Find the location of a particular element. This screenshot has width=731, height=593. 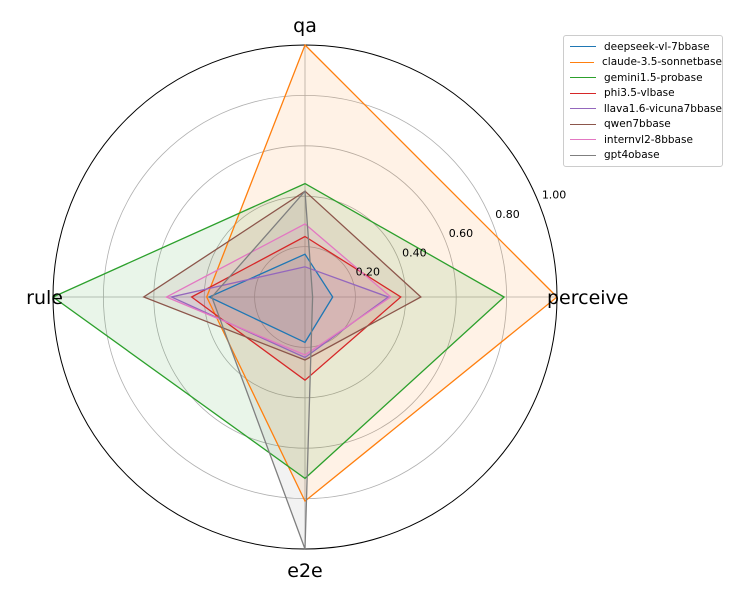

legend-item: qwen7bbase is located at coordinates (643, 125).